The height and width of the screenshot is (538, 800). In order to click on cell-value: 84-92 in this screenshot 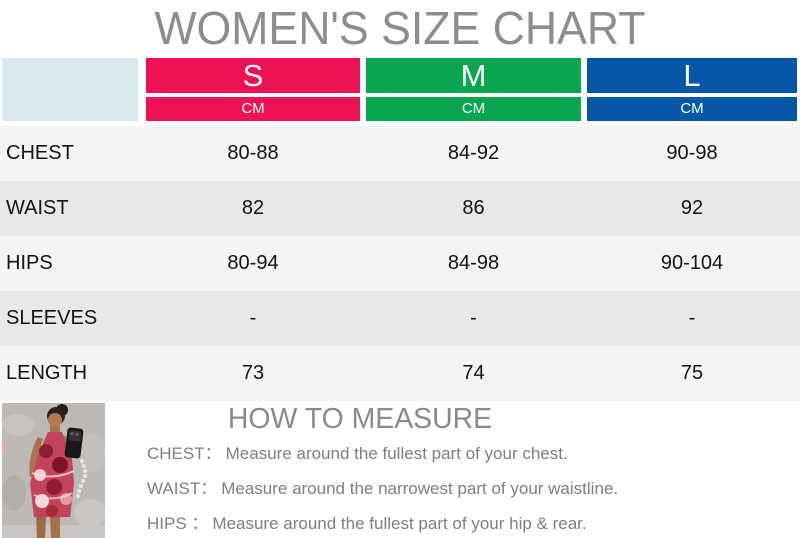, I will do `click(473, 153)`.